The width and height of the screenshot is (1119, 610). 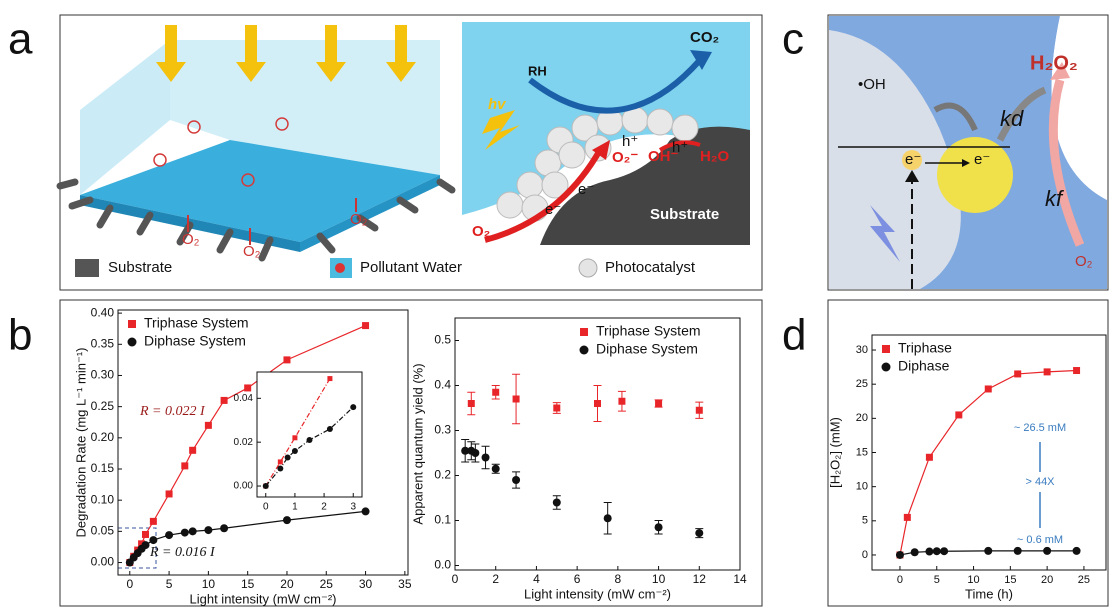 I want to click on panel-label: a, so click(x=20, y=39).